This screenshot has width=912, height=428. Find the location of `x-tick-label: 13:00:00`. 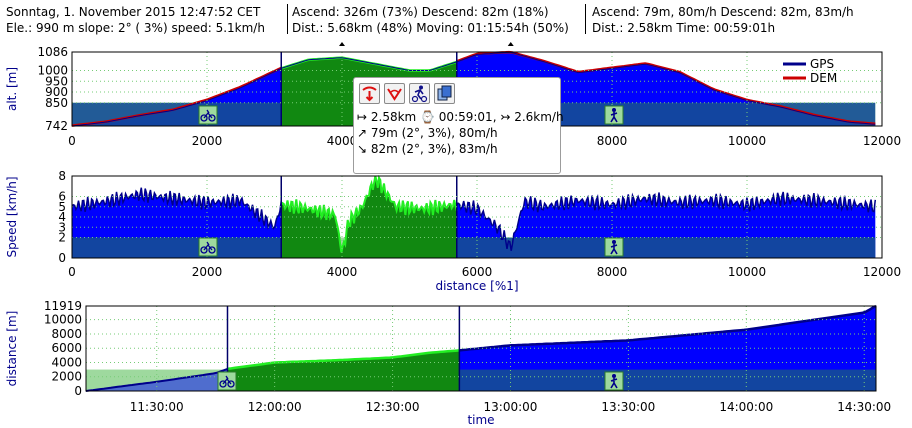

x-tick-label: 13:00:00 is located at coordinates (511, 407).